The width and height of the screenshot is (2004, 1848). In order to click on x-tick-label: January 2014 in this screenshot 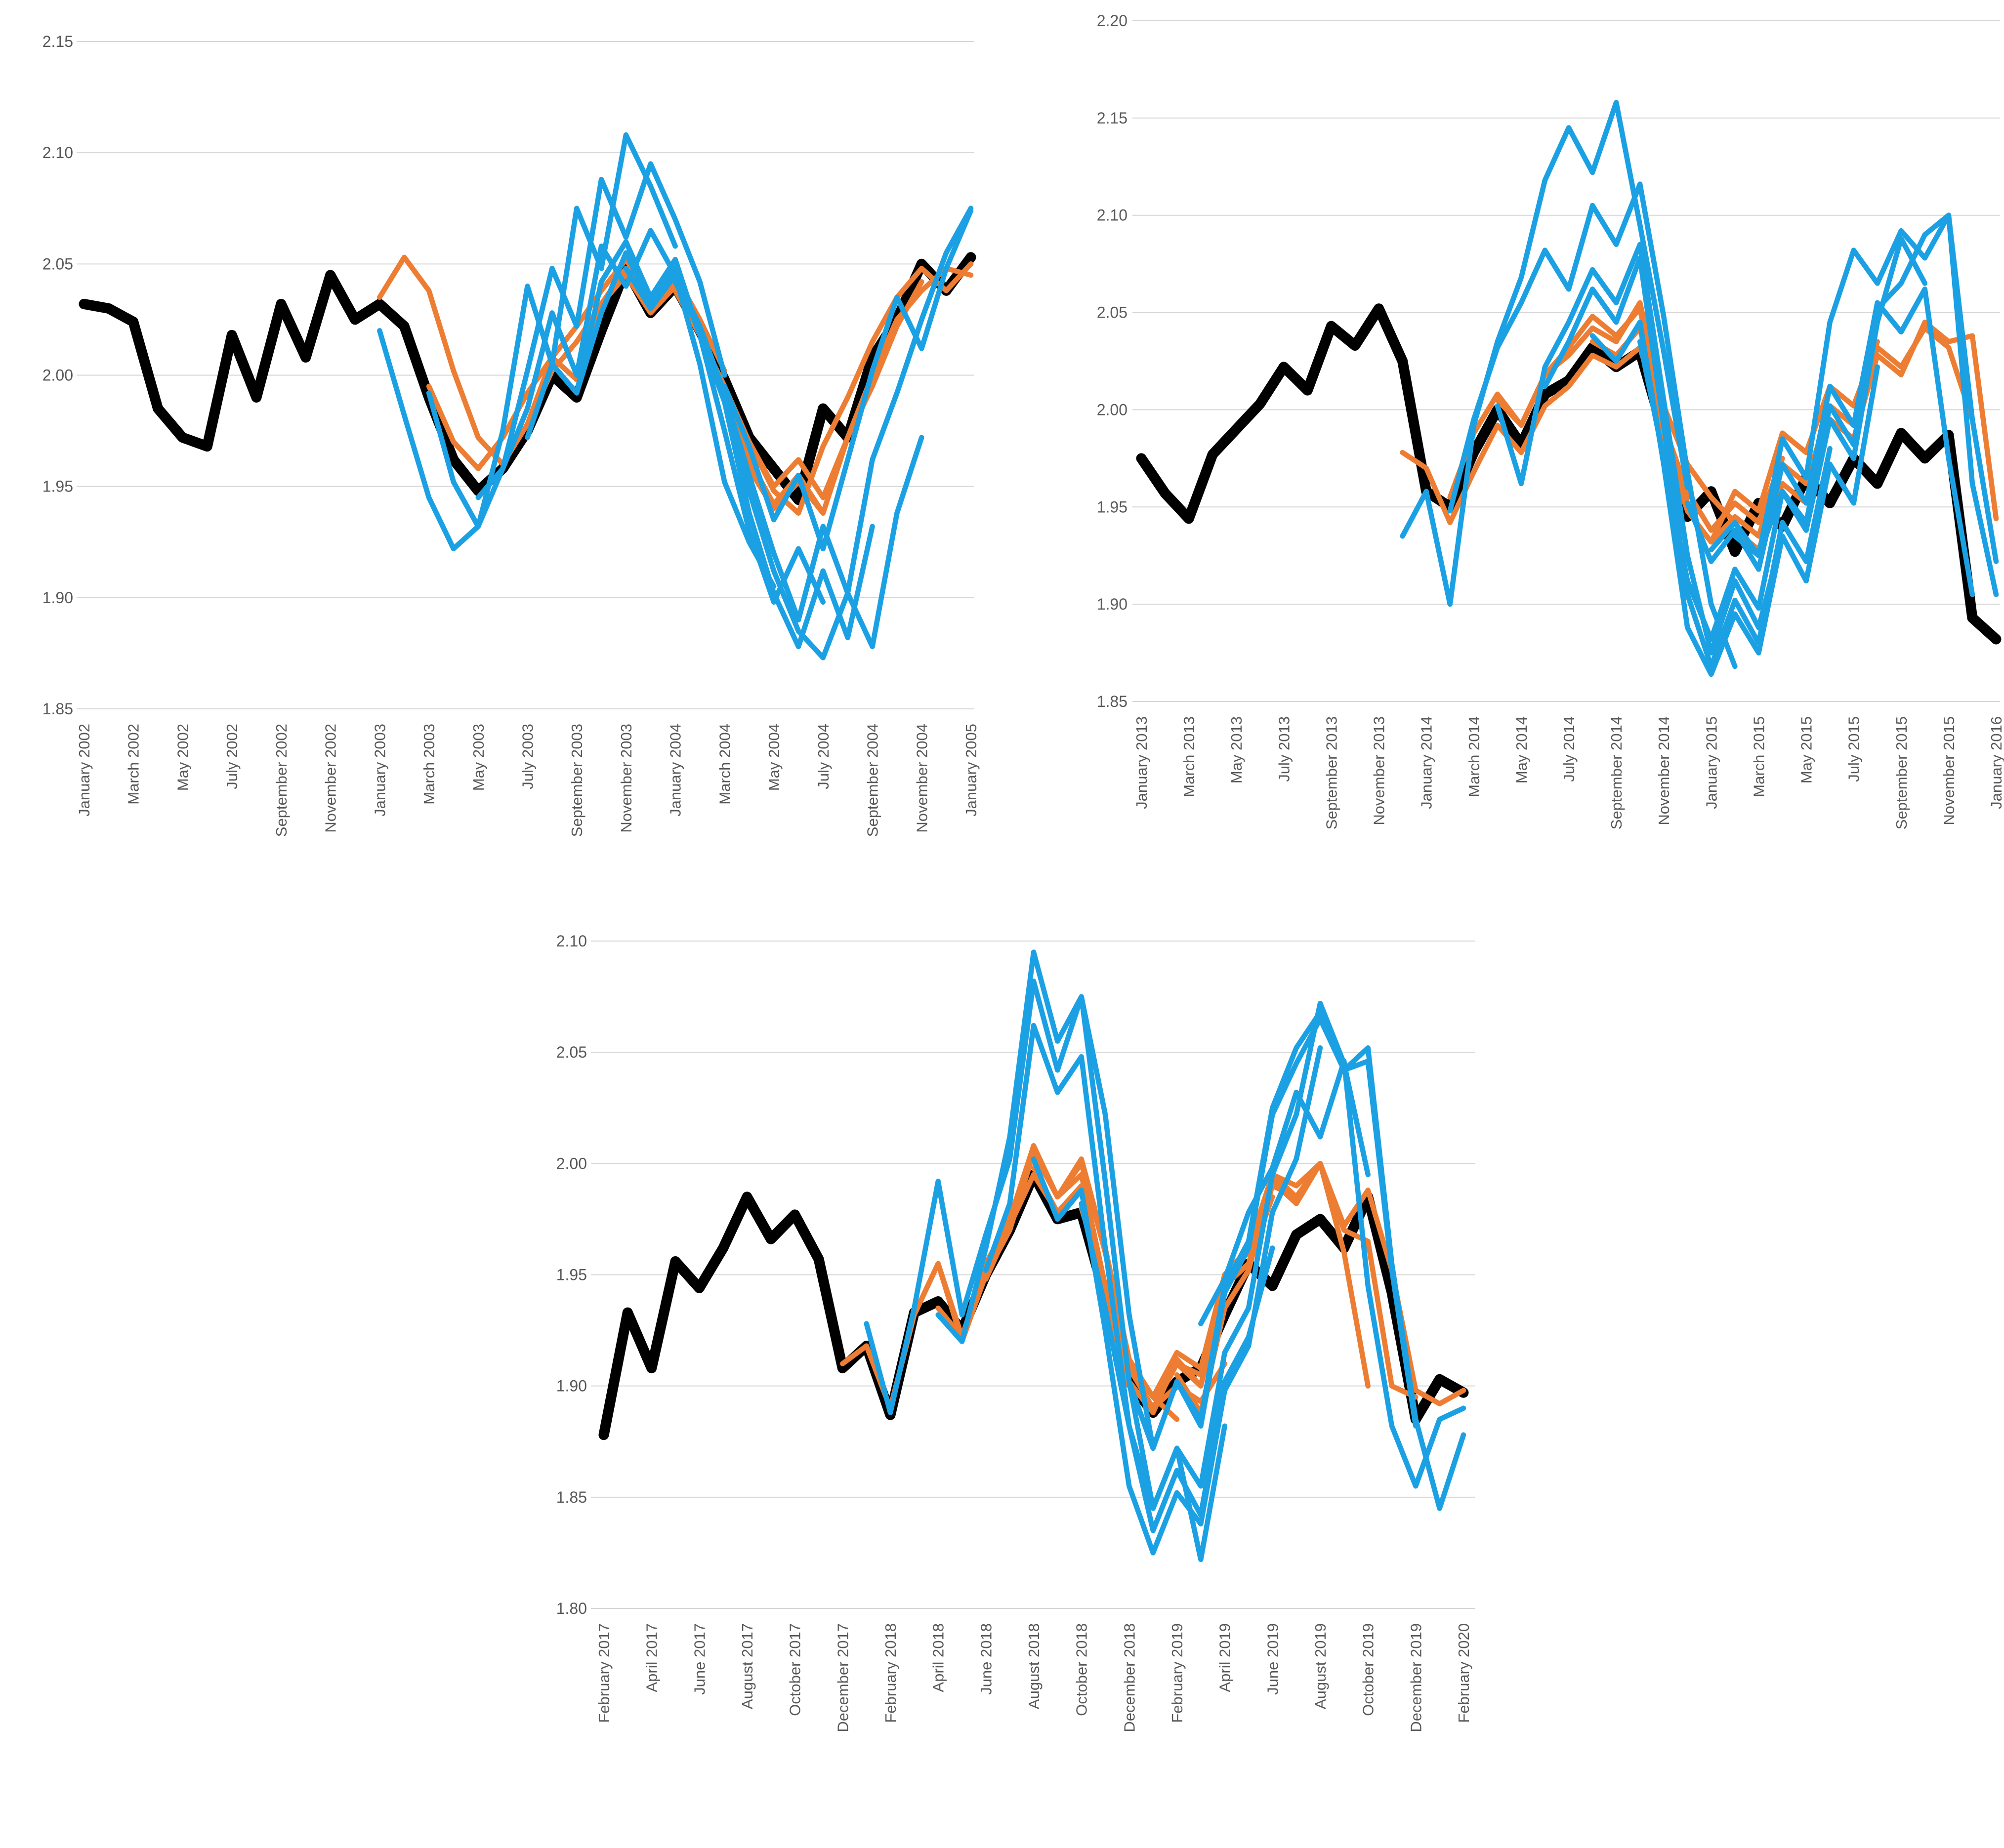, I will do `click(1427, 762)`.